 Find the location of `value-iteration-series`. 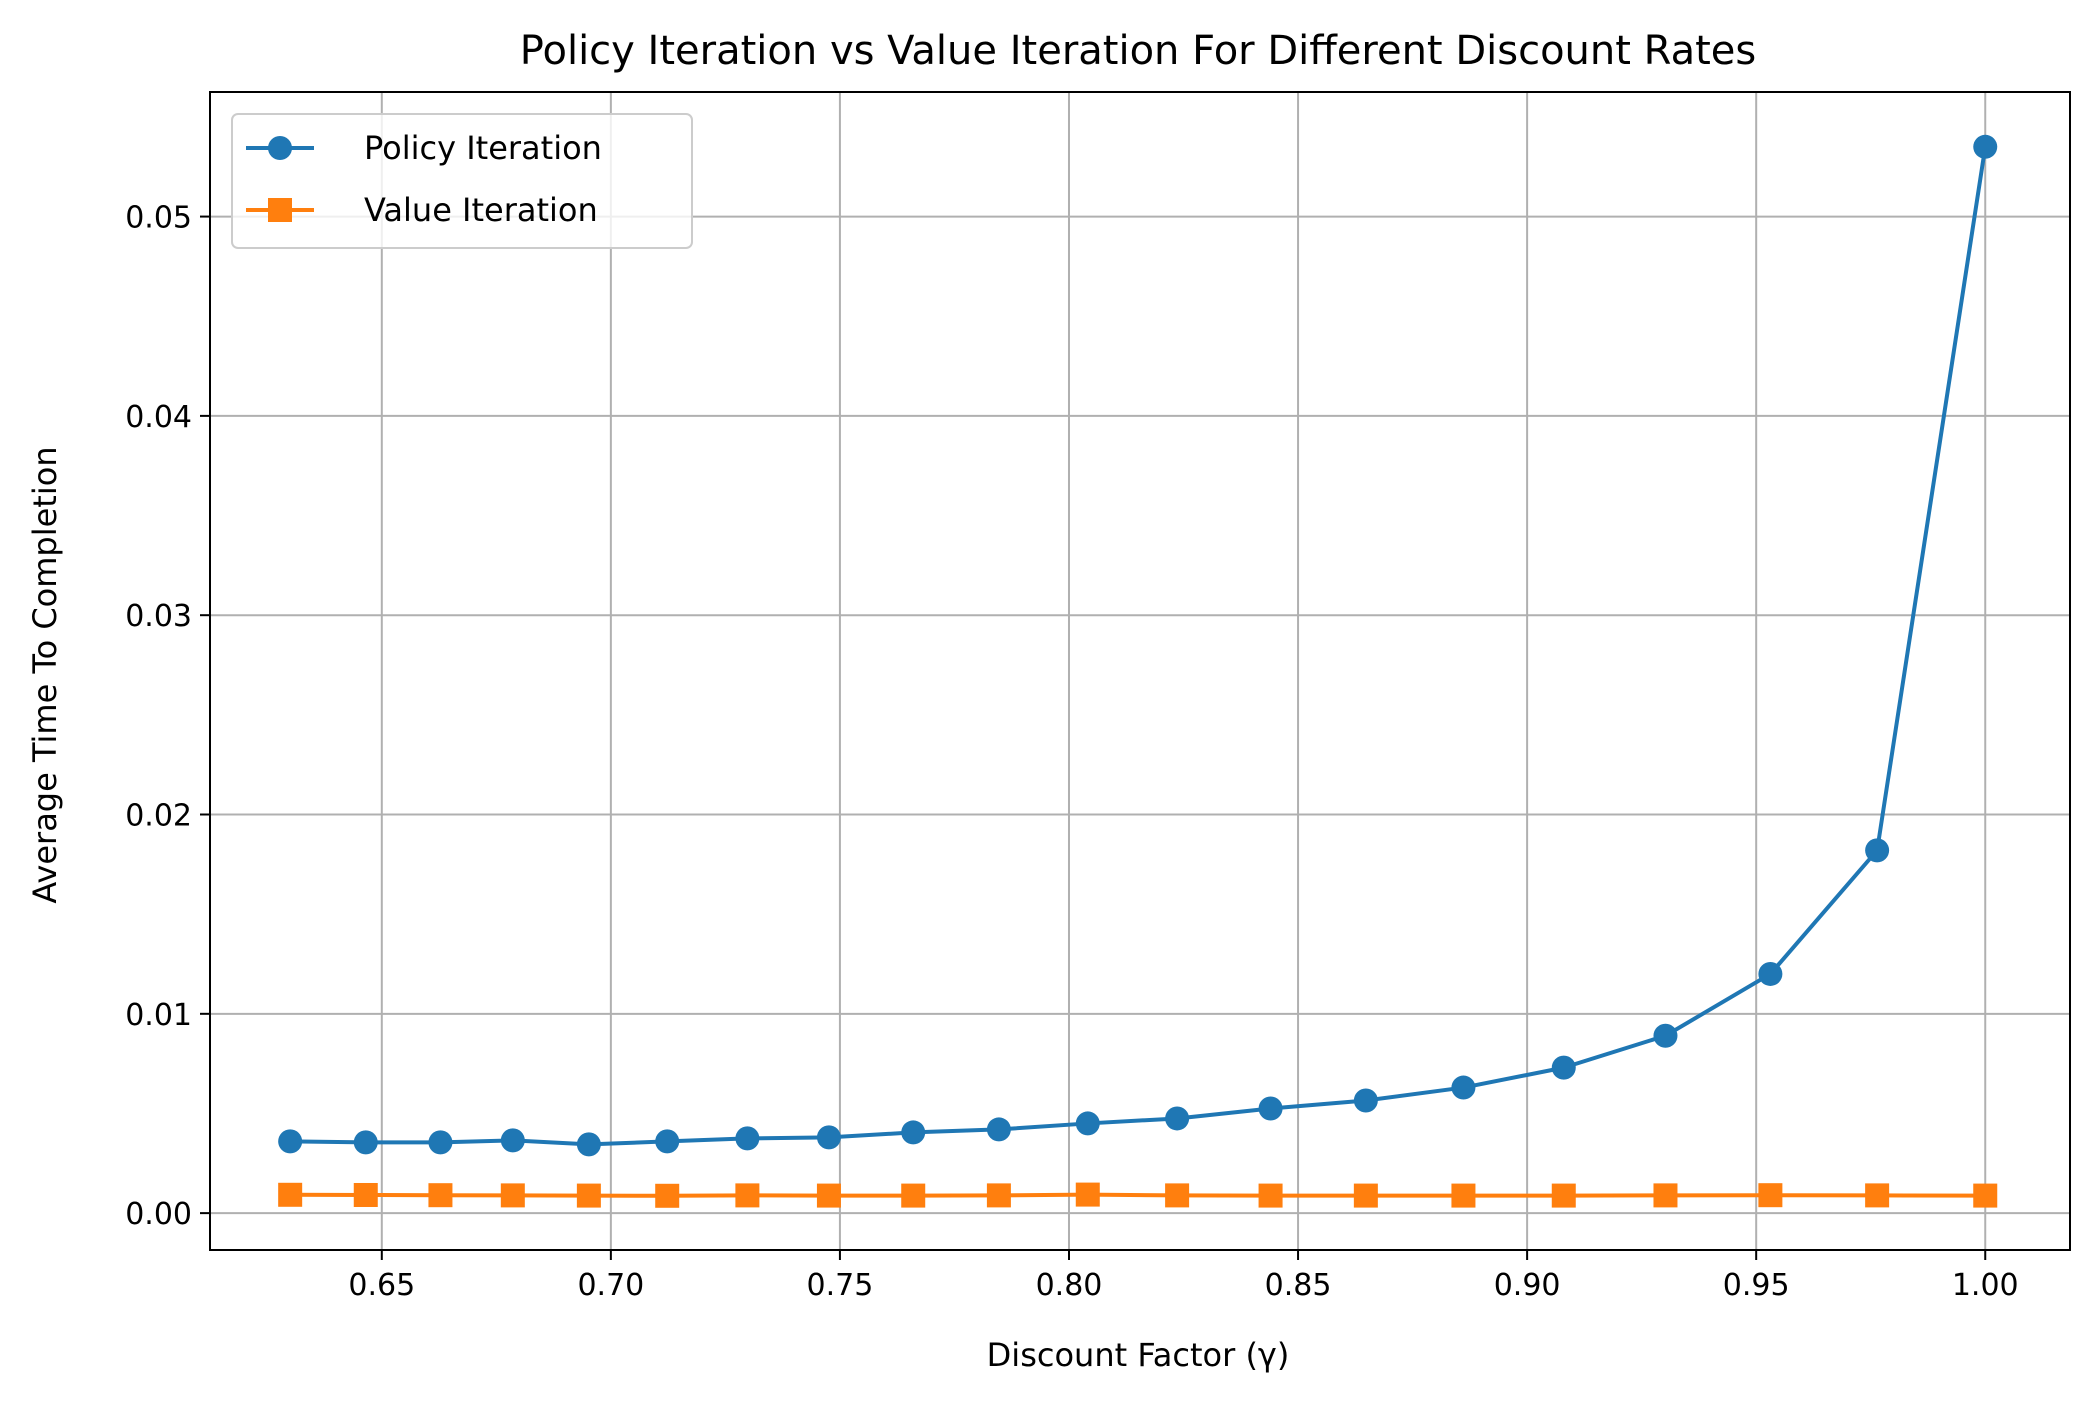

value-iteration-series is located at coordinates (1138, 1195).